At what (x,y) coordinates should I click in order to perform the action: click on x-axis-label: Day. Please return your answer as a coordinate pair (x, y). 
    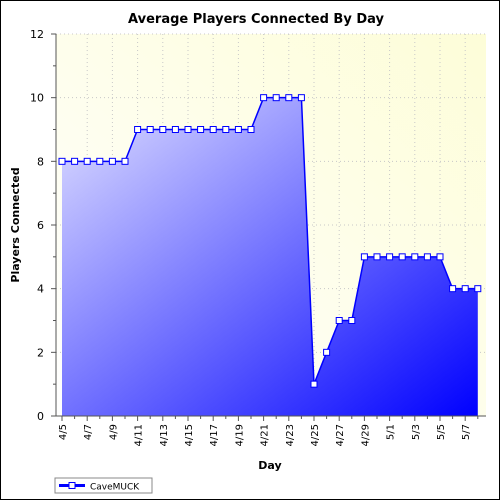
    Looking at the image, I should click on (269, 465).